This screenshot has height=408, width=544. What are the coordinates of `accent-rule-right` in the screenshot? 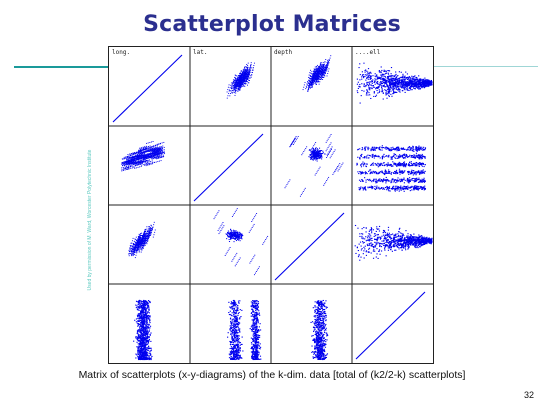 It's located at (483, 66).